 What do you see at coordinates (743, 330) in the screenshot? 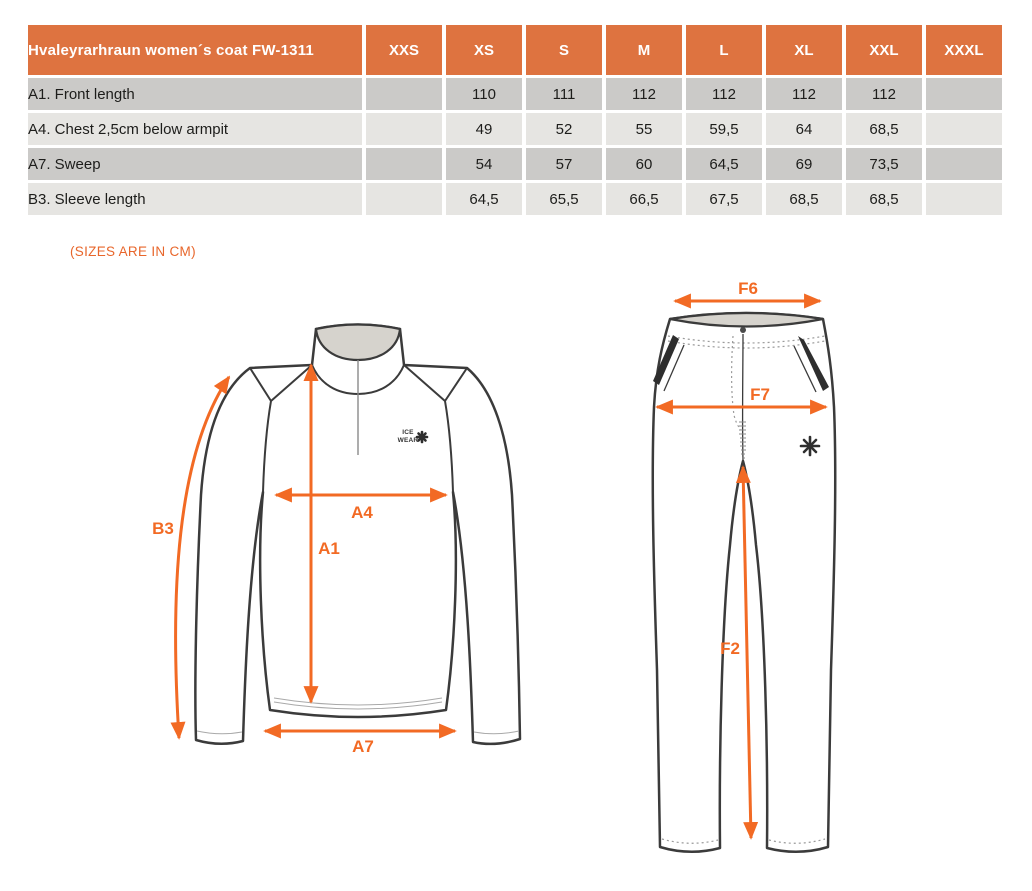
I see `pants-button` at bounding box center [743, 330].